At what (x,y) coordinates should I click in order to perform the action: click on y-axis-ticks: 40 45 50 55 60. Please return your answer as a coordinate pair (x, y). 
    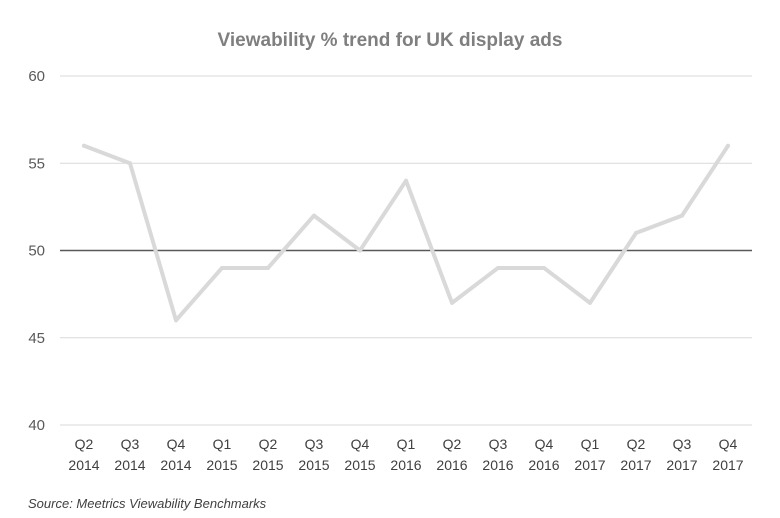
    Looking at the image, I should click on (36, 251).